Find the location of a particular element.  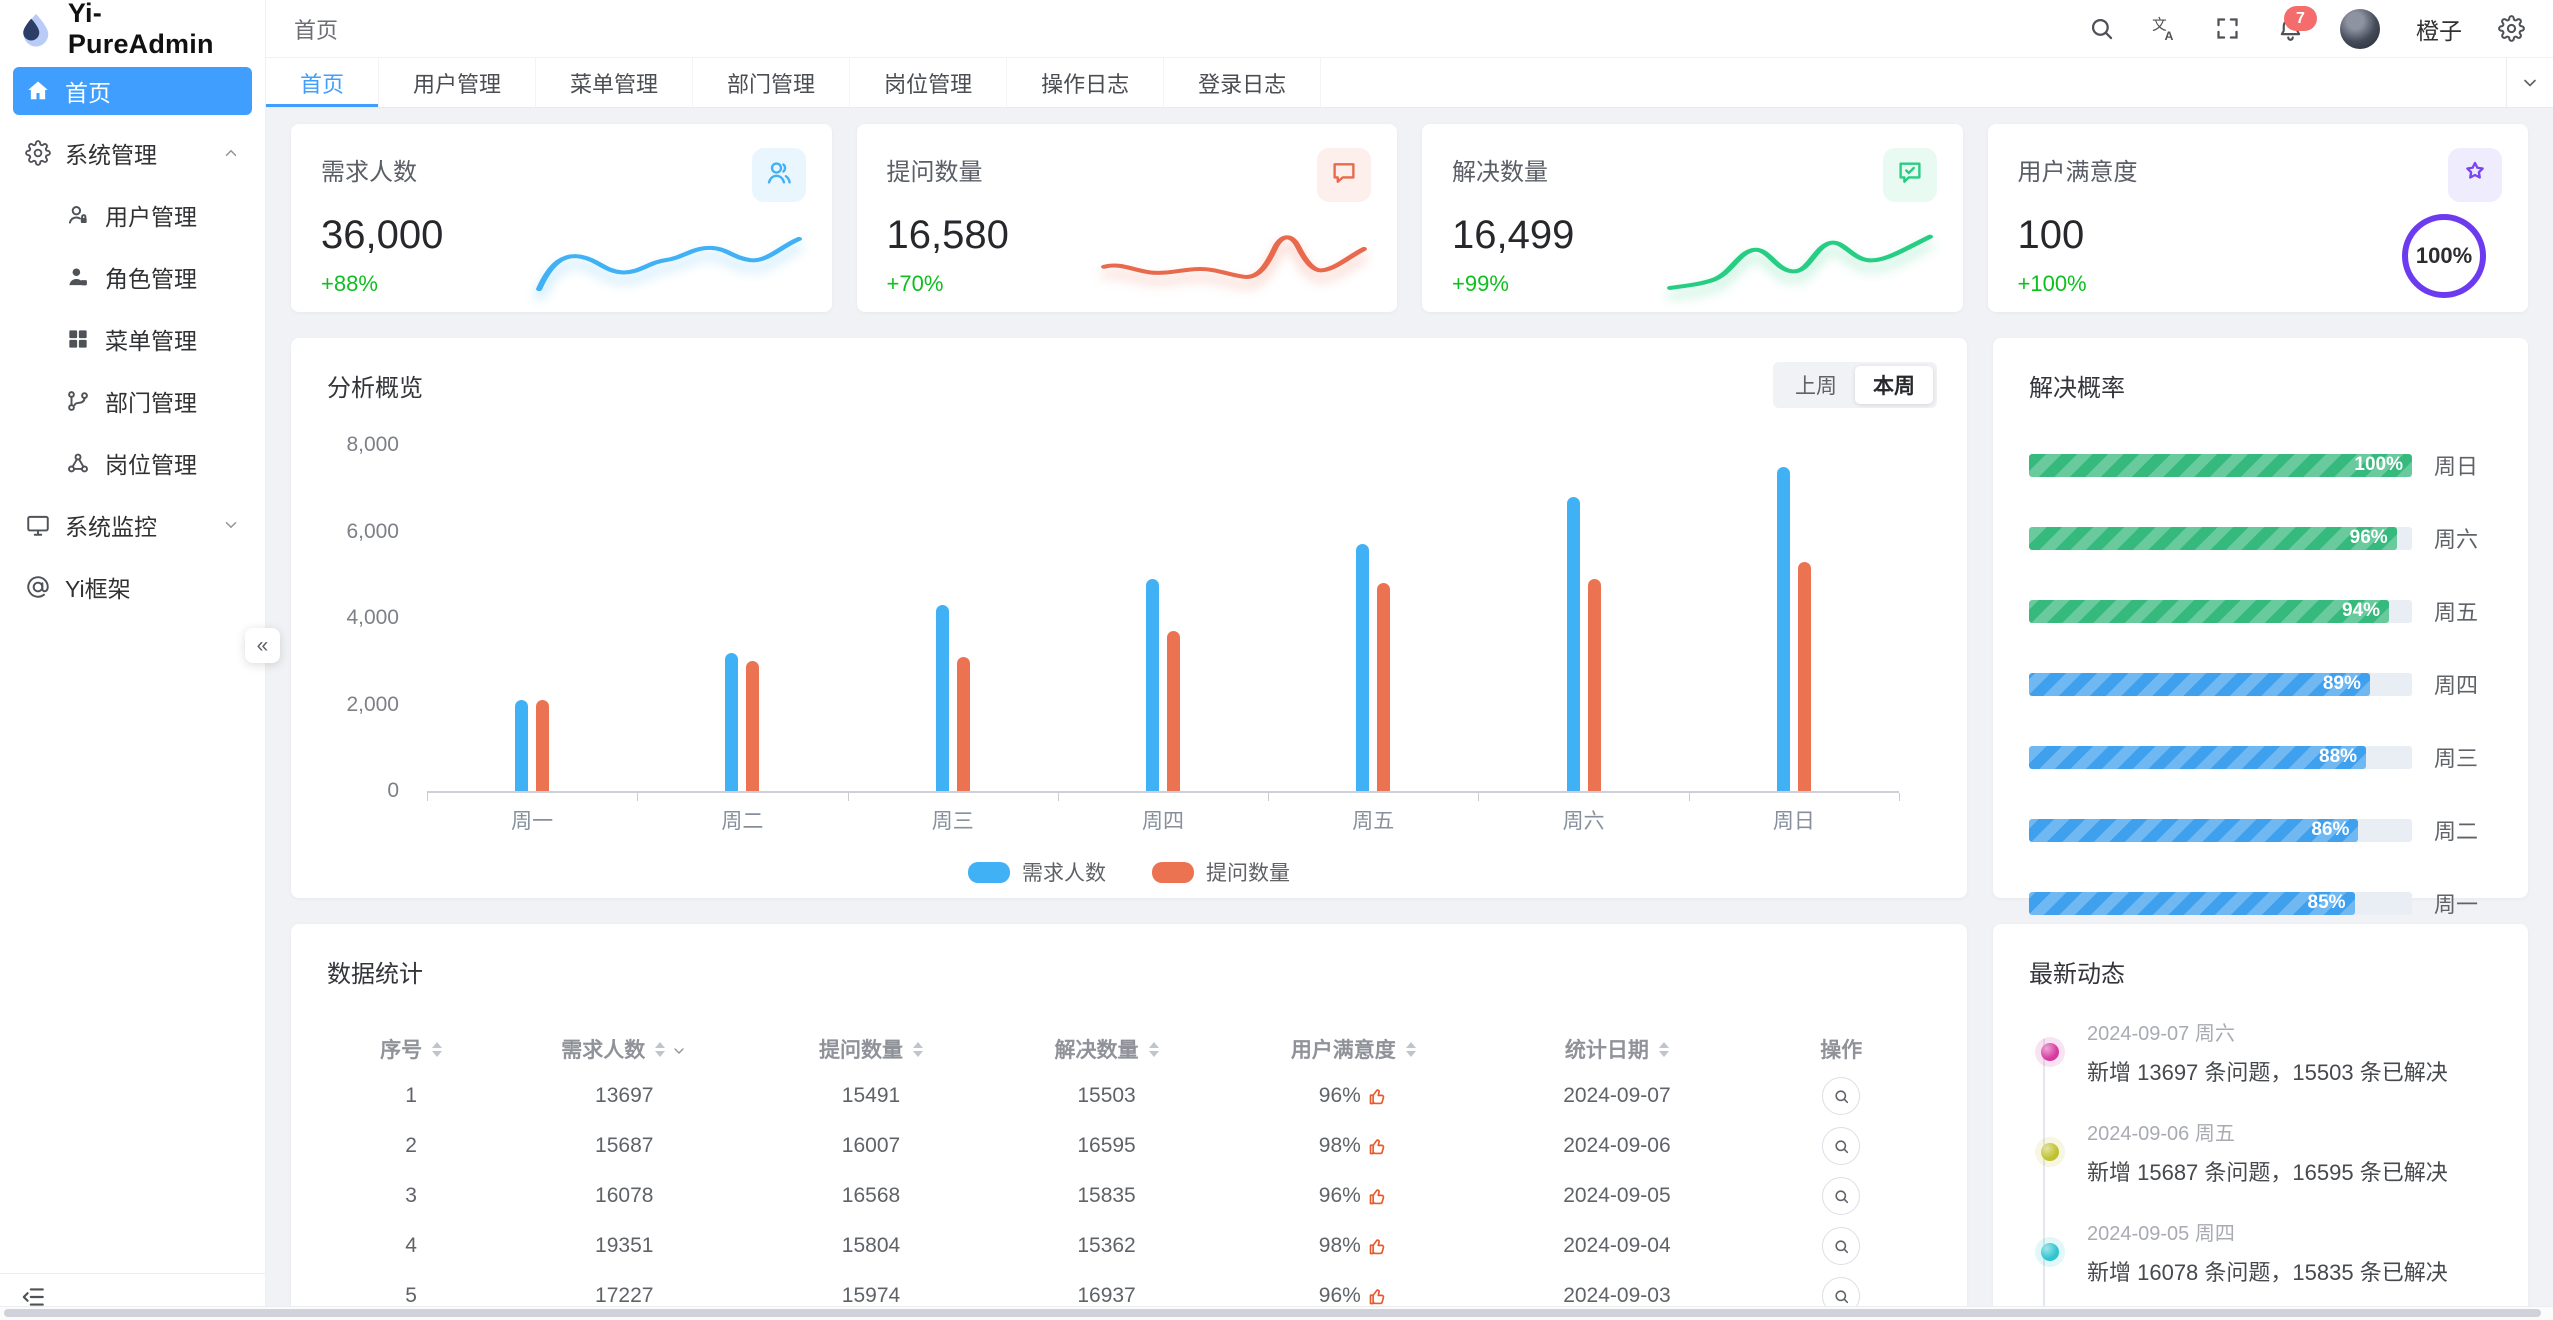

sidebar-item-home: 首页 is located at coordinates (132, 91).